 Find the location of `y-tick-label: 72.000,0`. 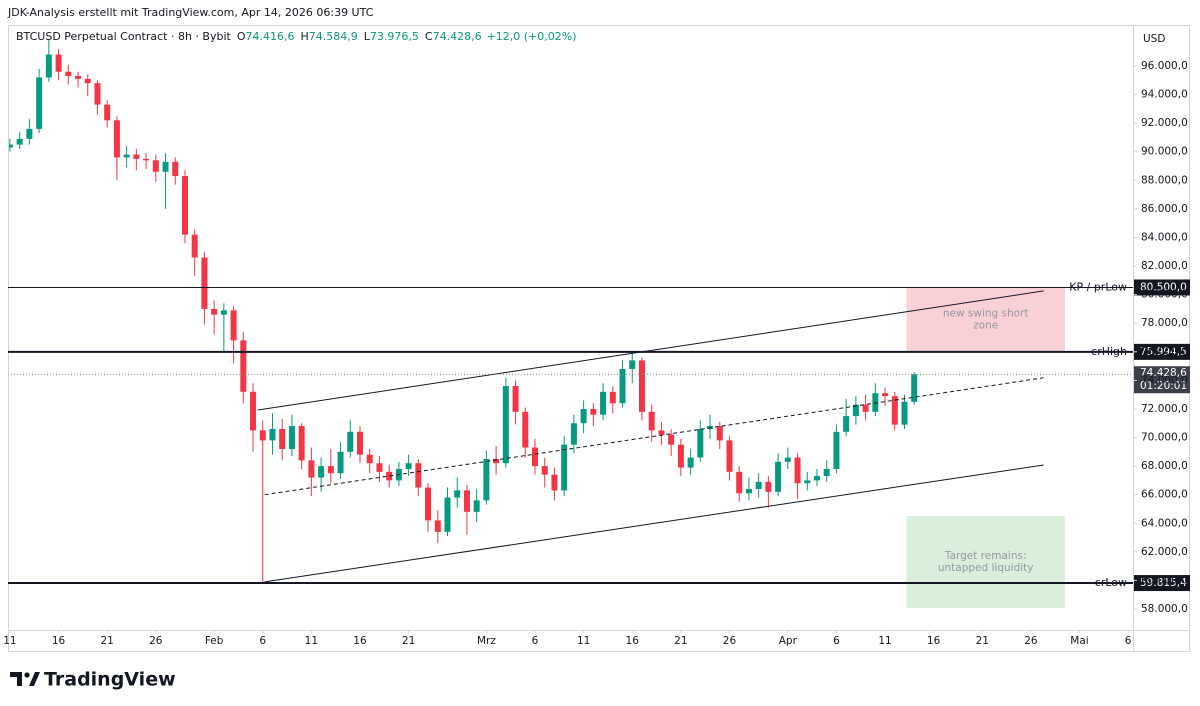

y-tick-label: 72.000,0 is located at coordinates (1164, 409).